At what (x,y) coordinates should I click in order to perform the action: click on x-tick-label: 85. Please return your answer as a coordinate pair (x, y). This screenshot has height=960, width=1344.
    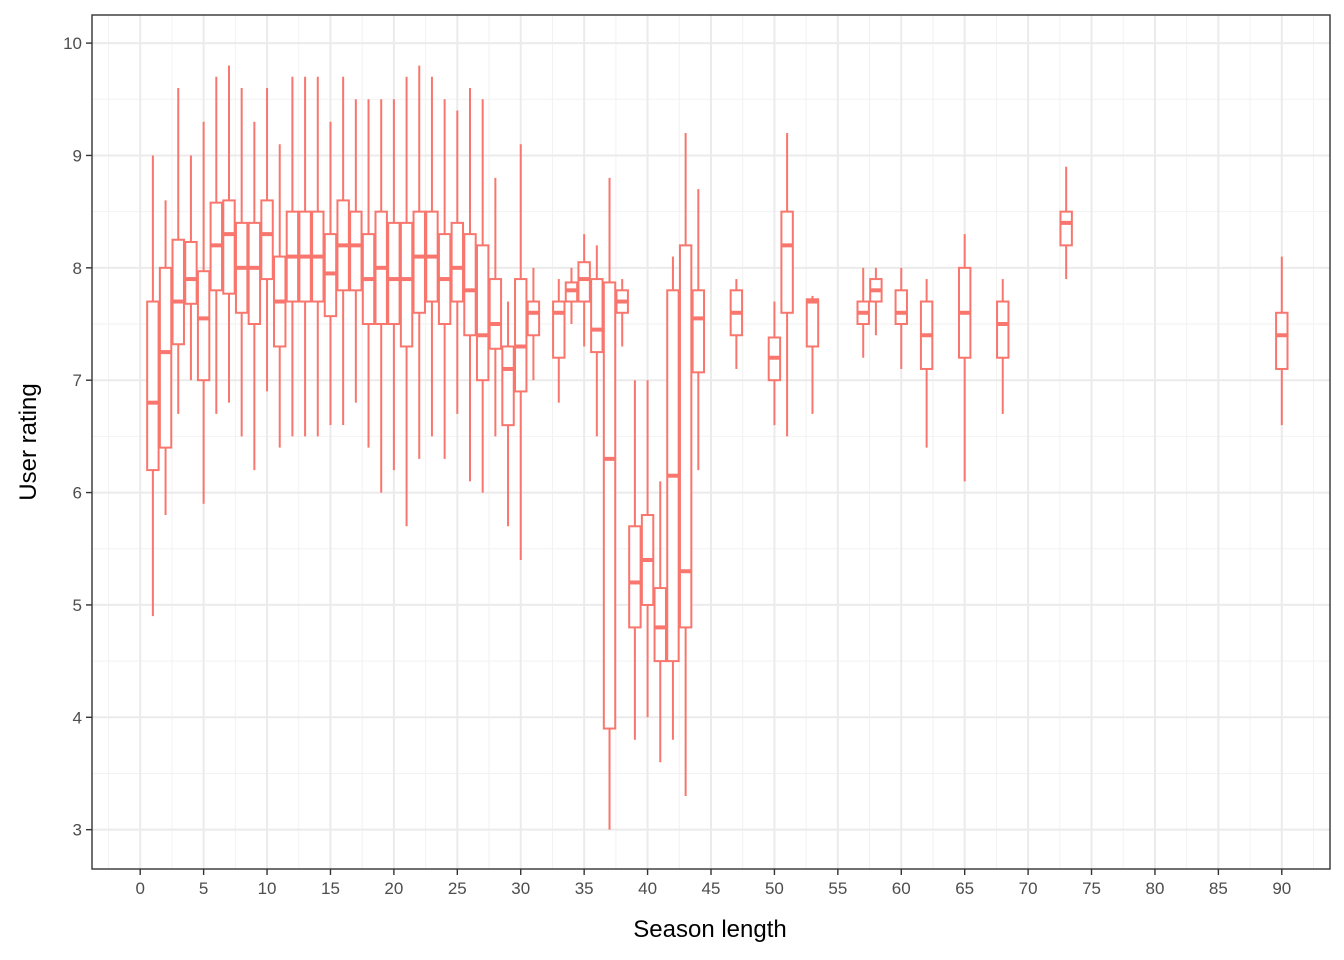
    Looking at the image, I should click on (1218, 888).